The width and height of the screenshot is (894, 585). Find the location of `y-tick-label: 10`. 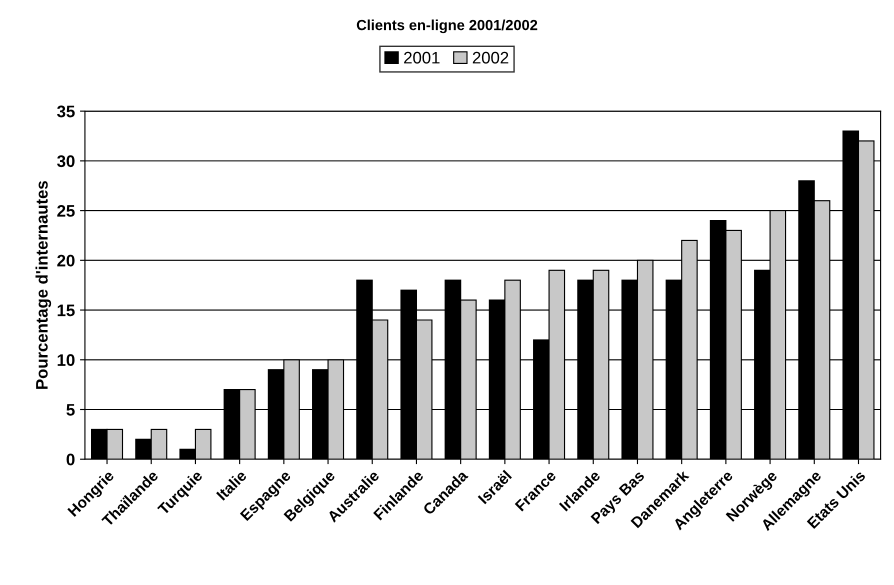

y-tick-label: 10 is located at coordinates (66, 360).